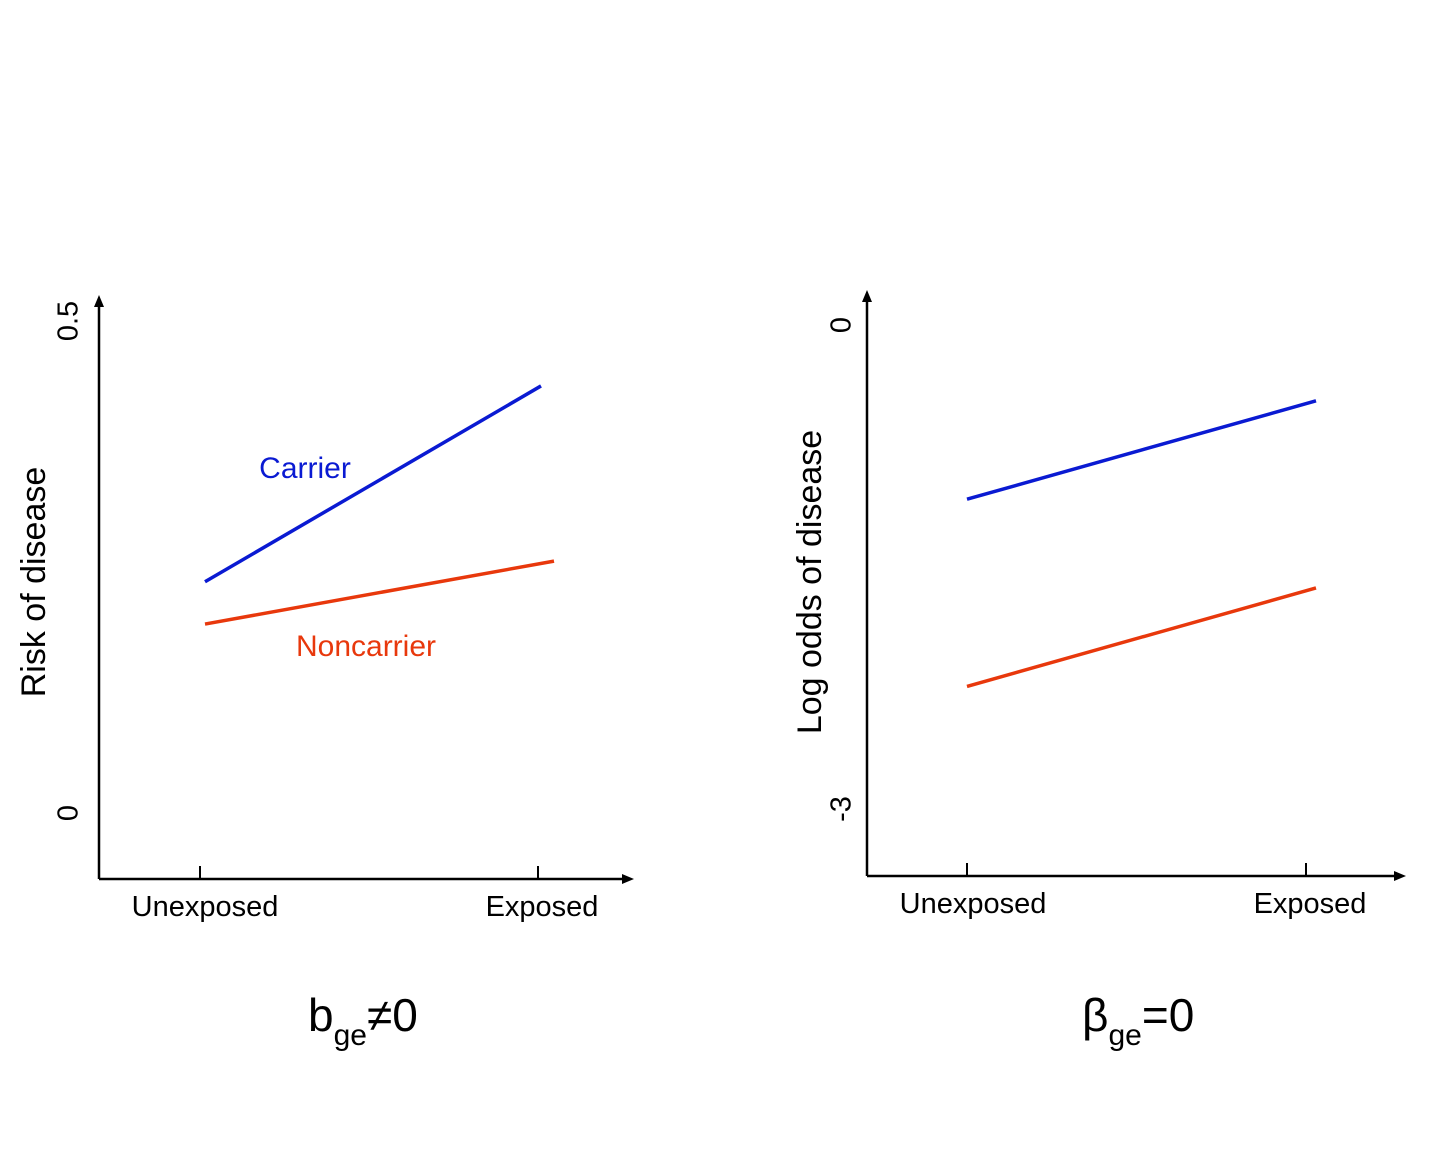  Describe the element at coordinates (842, 809) in the screenshot. I see `right-y-tick-label: -3` at that location.